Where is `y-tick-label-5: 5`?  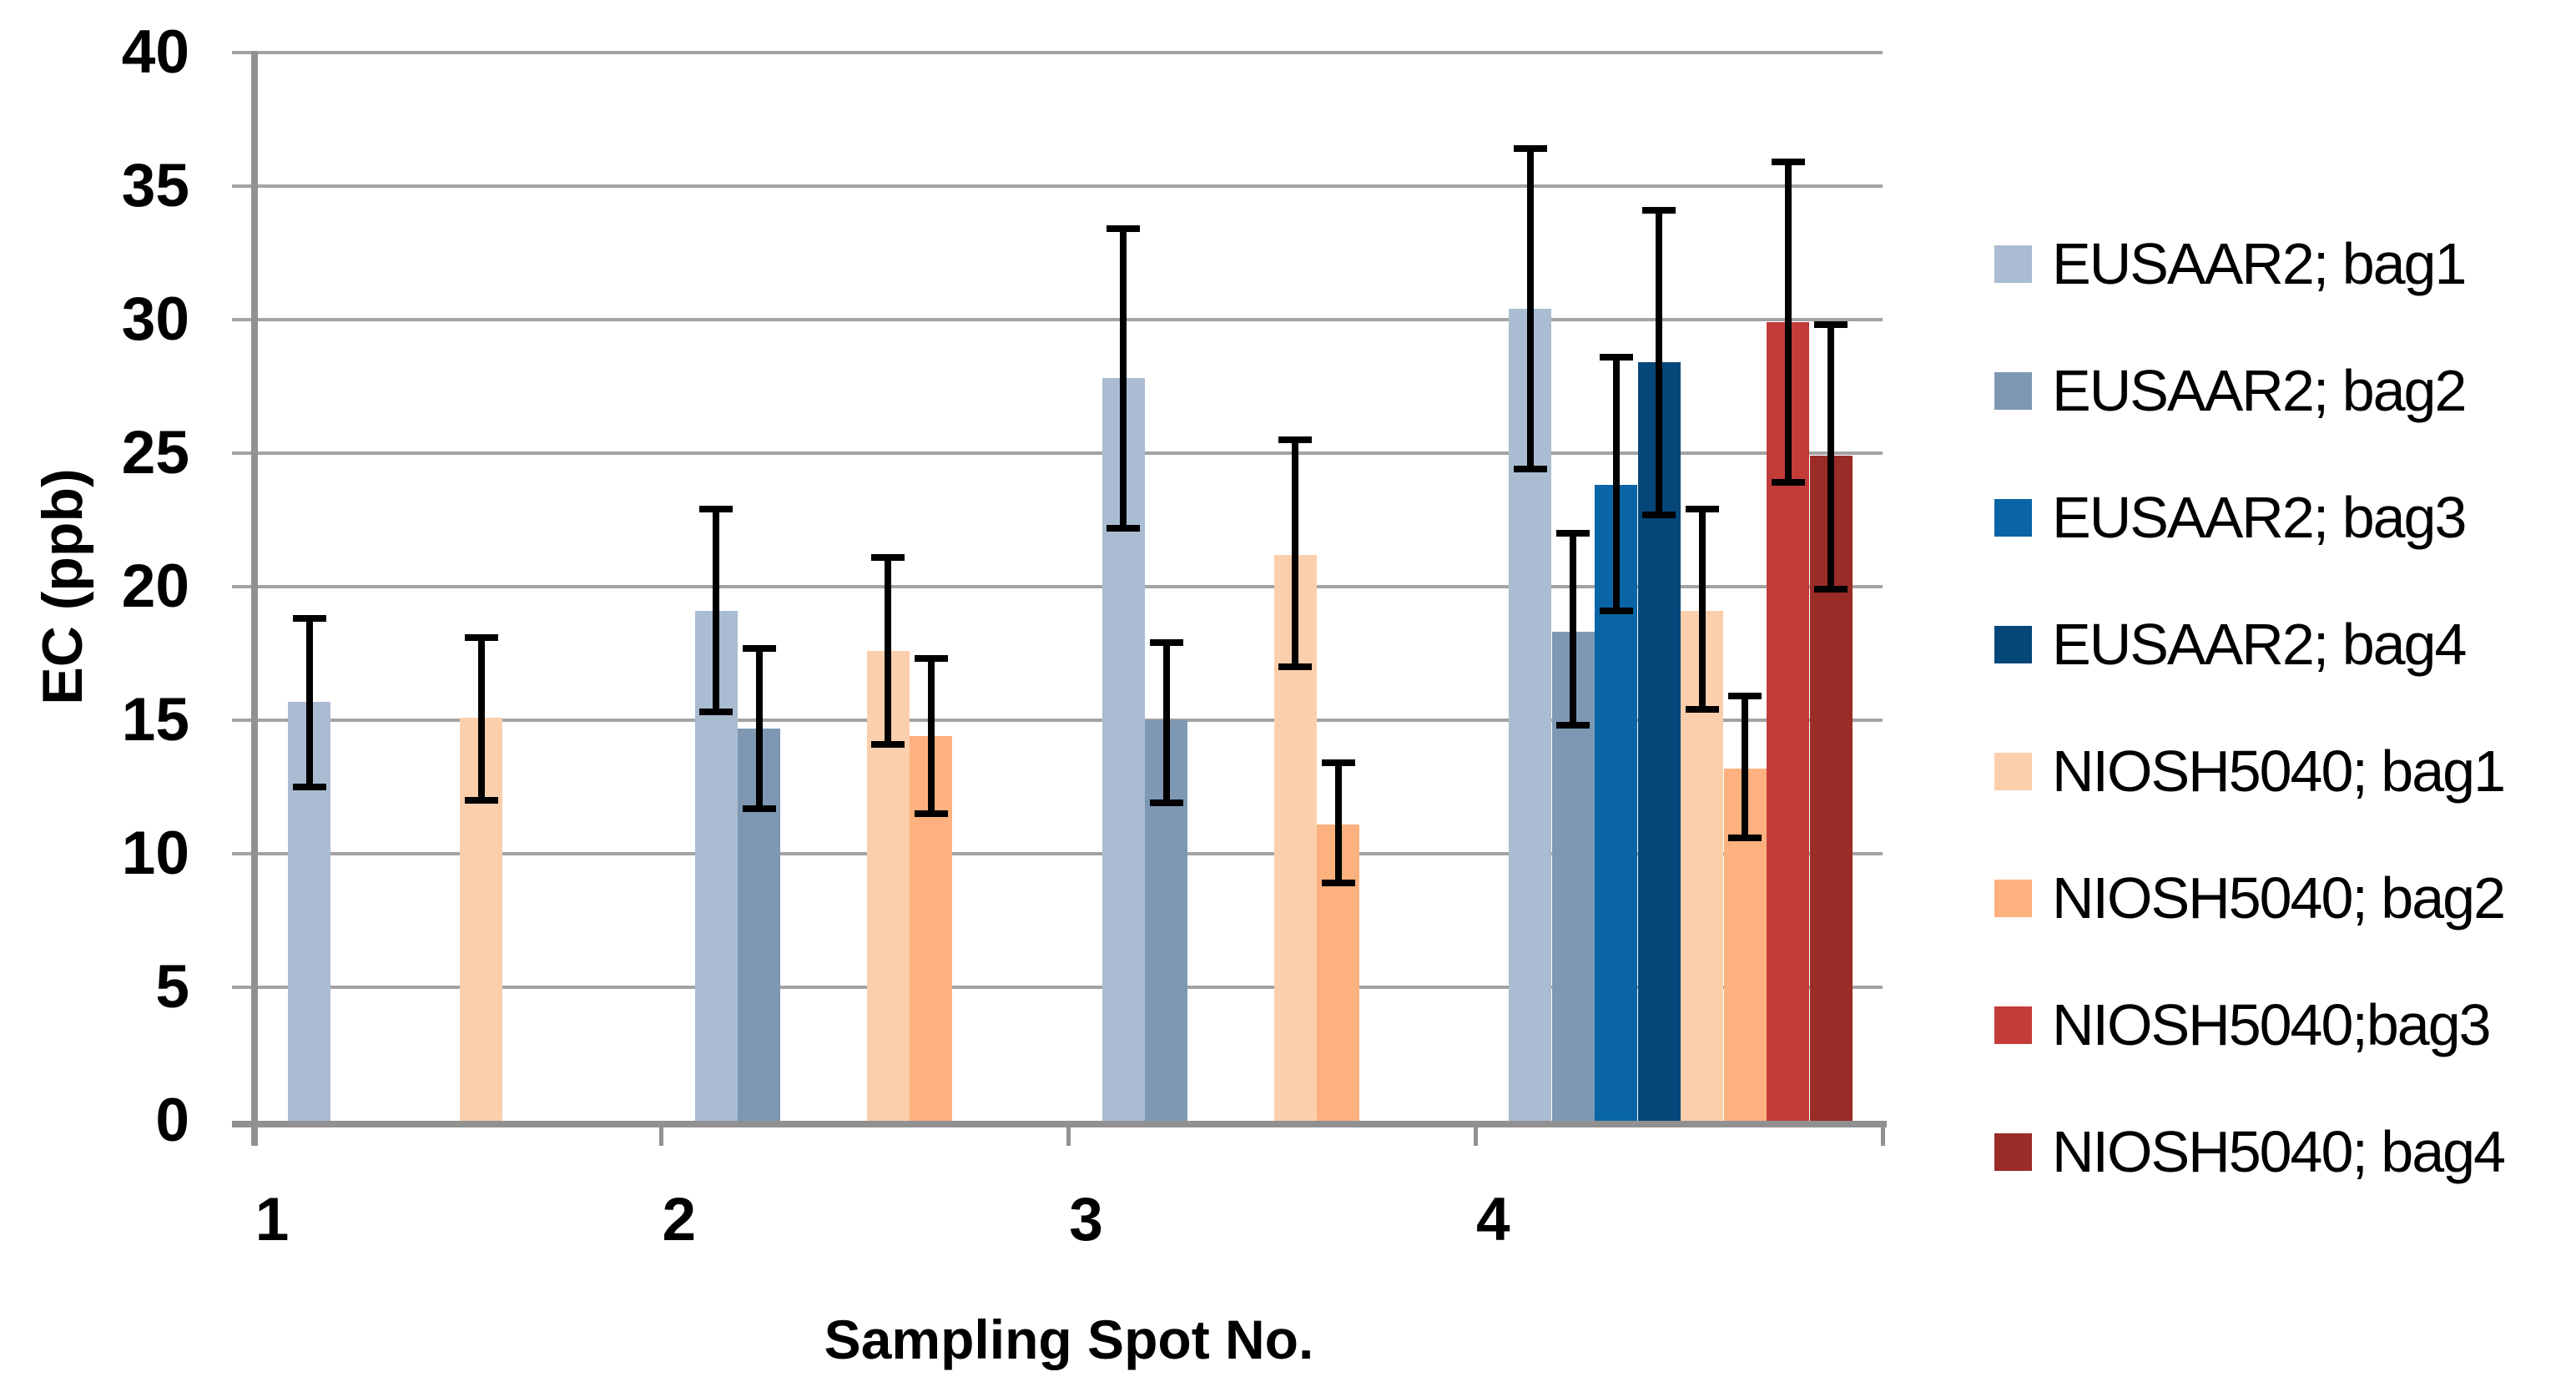
y-tick-label-5: 5 is located at coordinates (172, 987).